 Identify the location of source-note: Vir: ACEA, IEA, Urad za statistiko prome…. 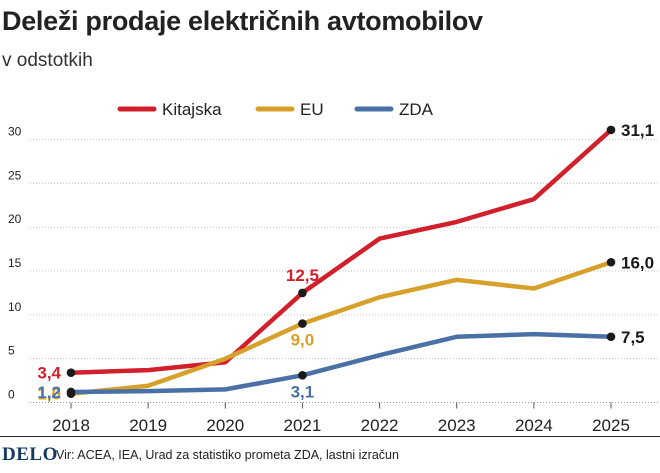
(227, 455).